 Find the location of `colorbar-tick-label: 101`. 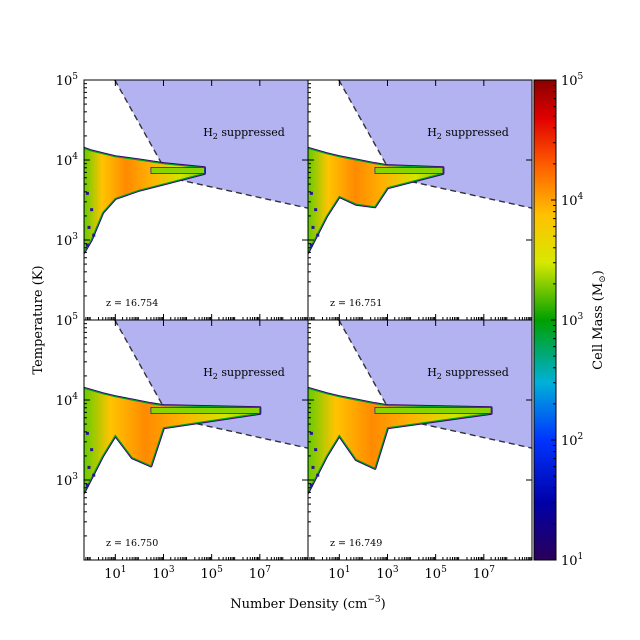

colorbar-tick-label: 101 is located at coordinates (572, 560).